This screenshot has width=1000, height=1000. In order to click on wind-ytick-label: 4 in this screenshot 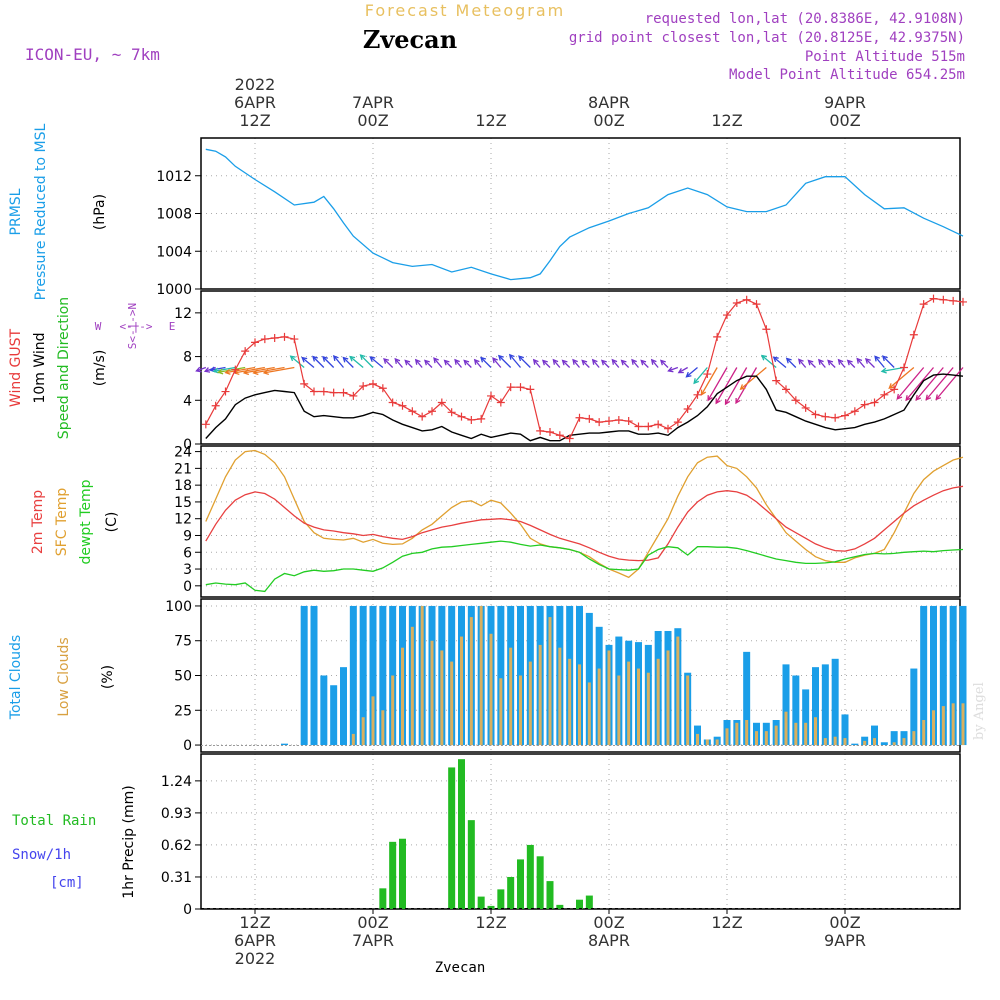, I will do `click(187, 401)`.